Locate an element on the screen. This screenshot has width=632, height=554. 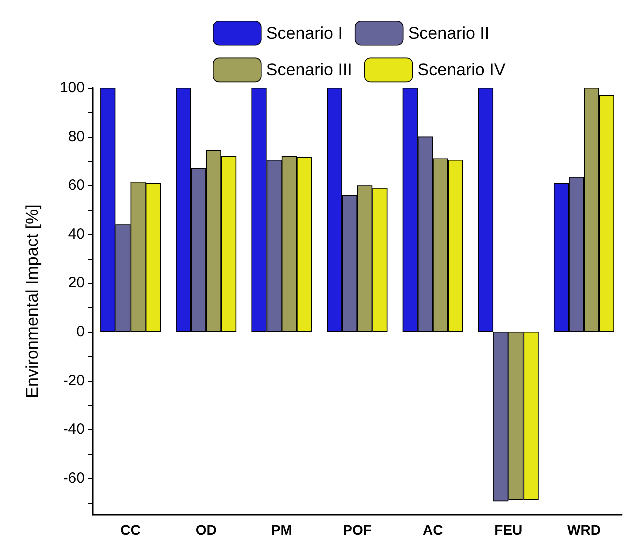
x-tick-label: FEU is located at coordinates (508, 530).